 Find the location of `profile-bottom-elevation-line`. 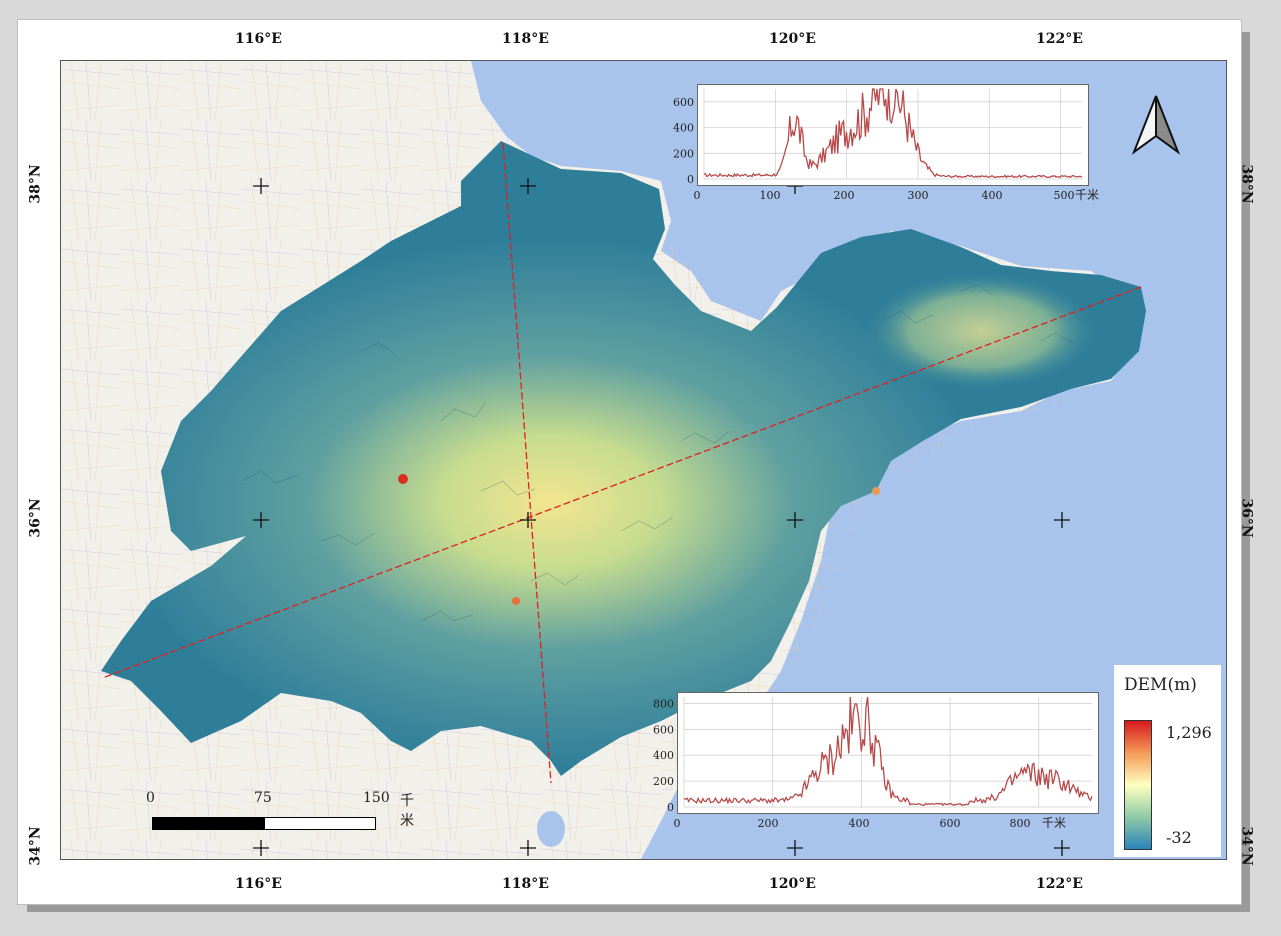

profile-bottom-elevation-line is located at coordinates (888, 751).